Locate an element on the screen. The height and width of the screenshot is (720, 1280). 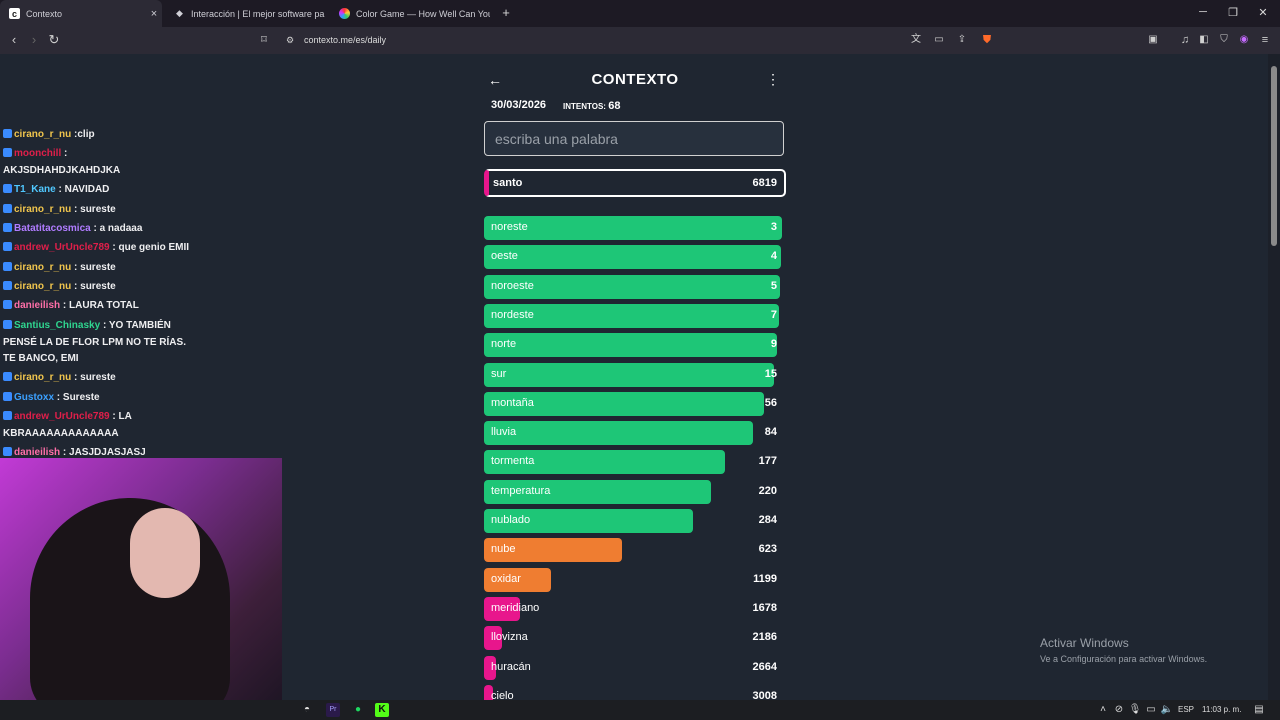
chat-text: :clip is located at coordinates (84, 134).